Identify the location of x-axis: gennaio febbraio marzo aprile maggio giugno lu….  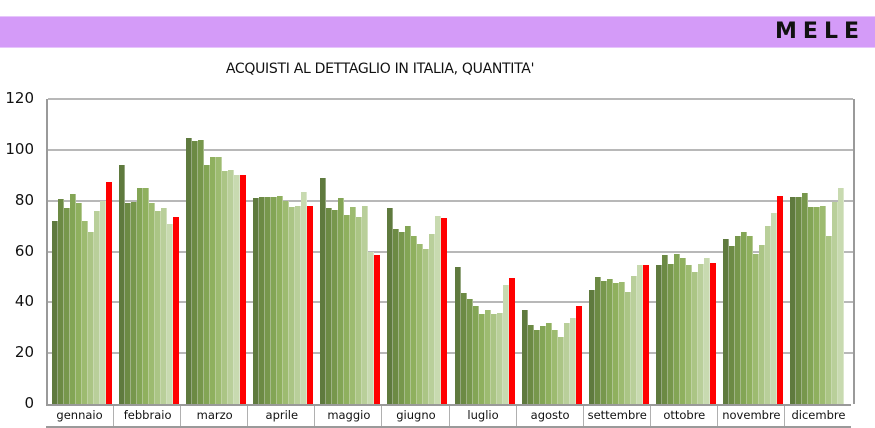
(448, 416).